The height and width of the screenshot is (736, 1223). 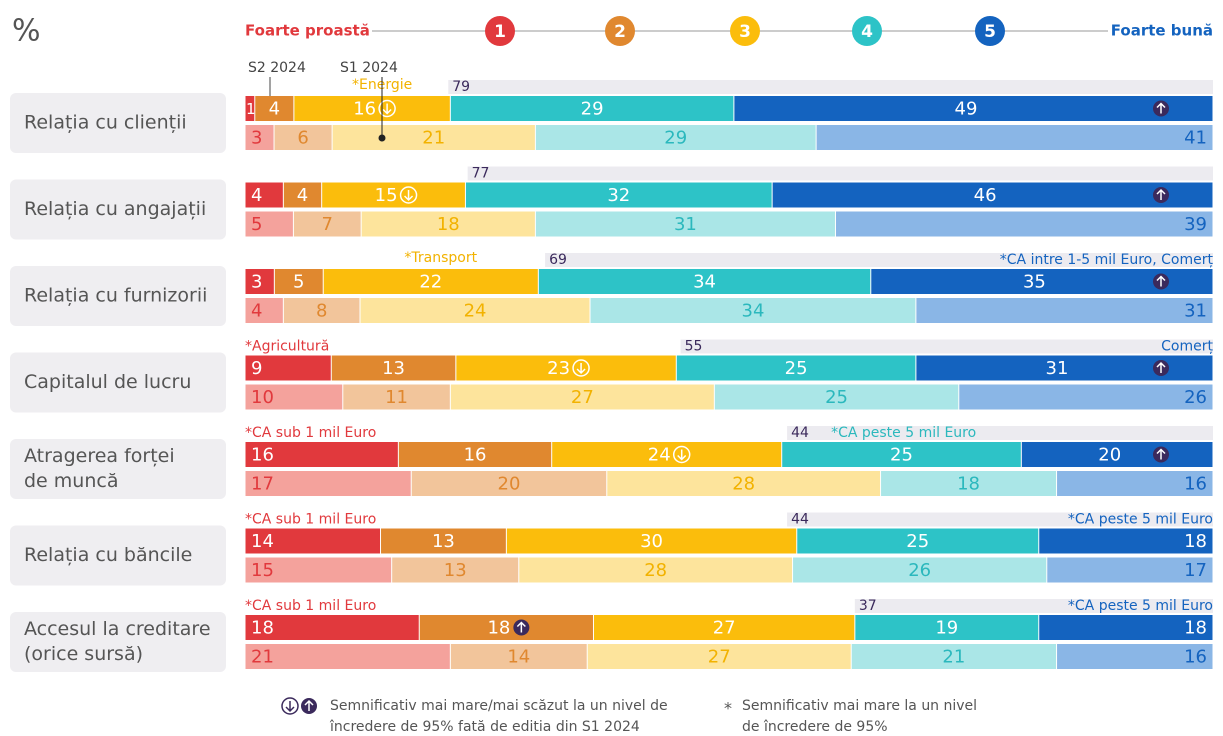 What do you see at coordinates (728, 708) in the screenshot?
I see `legend-star: *` at bounding box center [728, 708].